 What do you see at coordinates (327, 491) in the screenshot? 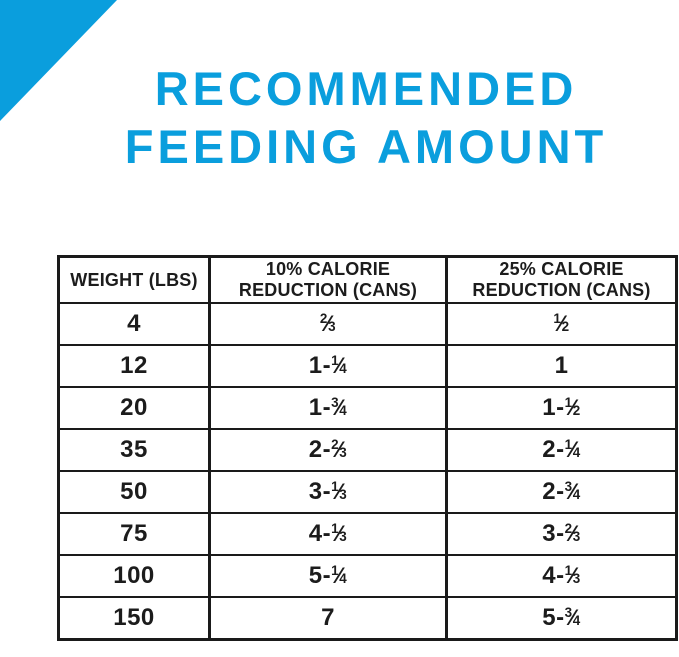
I see `cans-cell: 3-1⁄3` at bounding box center [327, 491].